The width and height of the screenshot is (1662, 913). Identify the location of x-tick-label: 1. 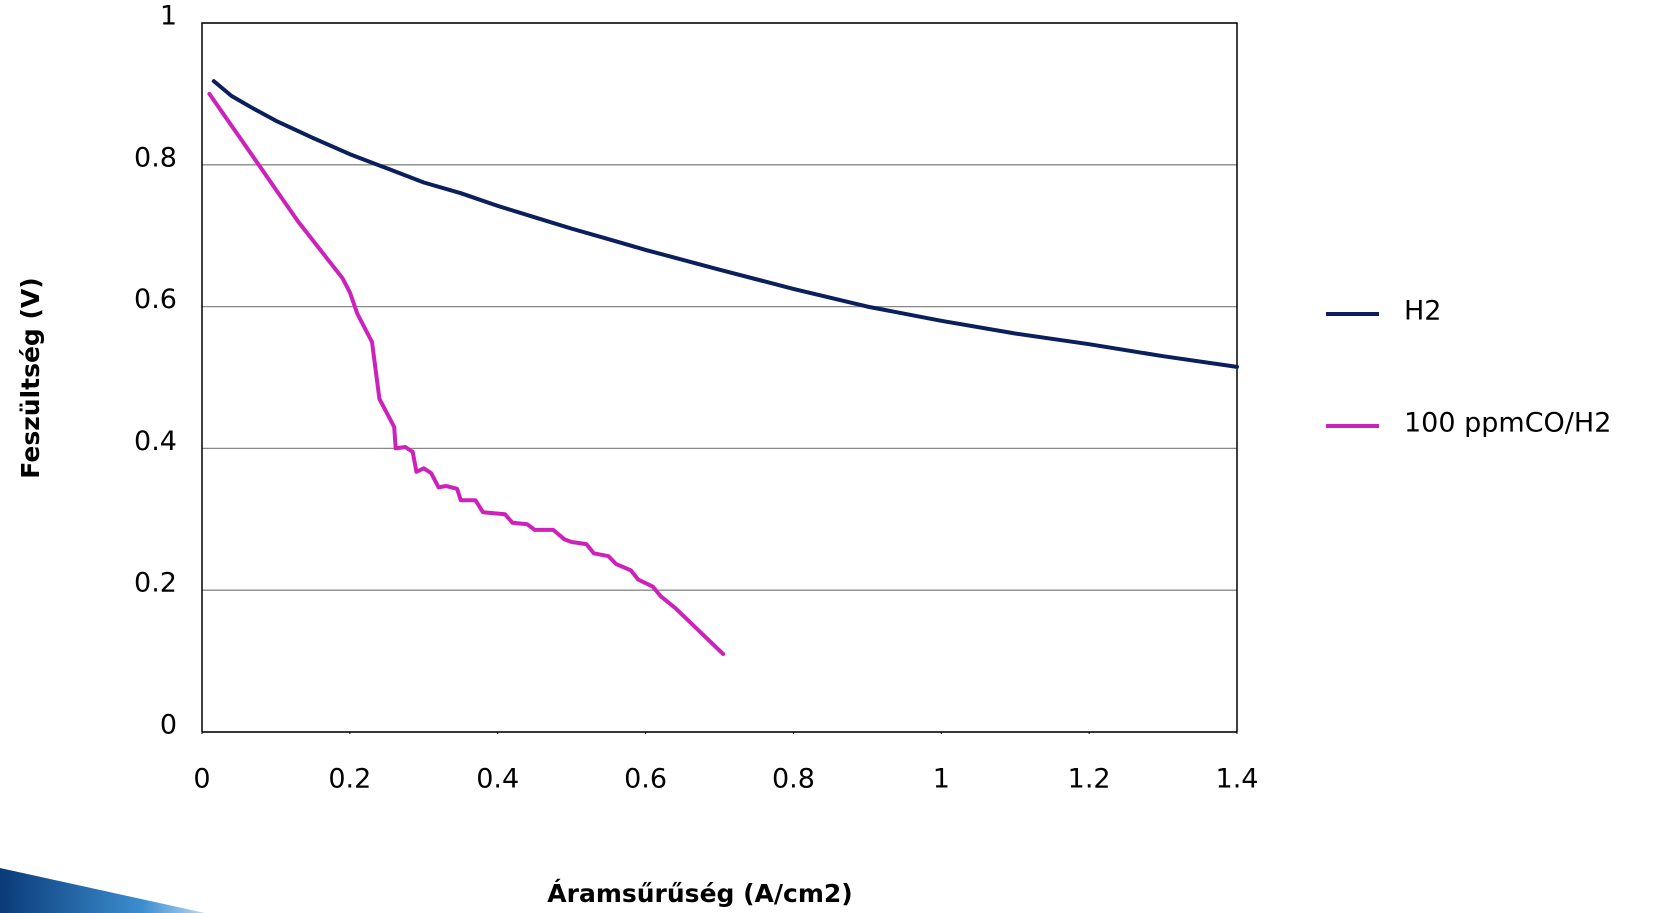
(941, 779).